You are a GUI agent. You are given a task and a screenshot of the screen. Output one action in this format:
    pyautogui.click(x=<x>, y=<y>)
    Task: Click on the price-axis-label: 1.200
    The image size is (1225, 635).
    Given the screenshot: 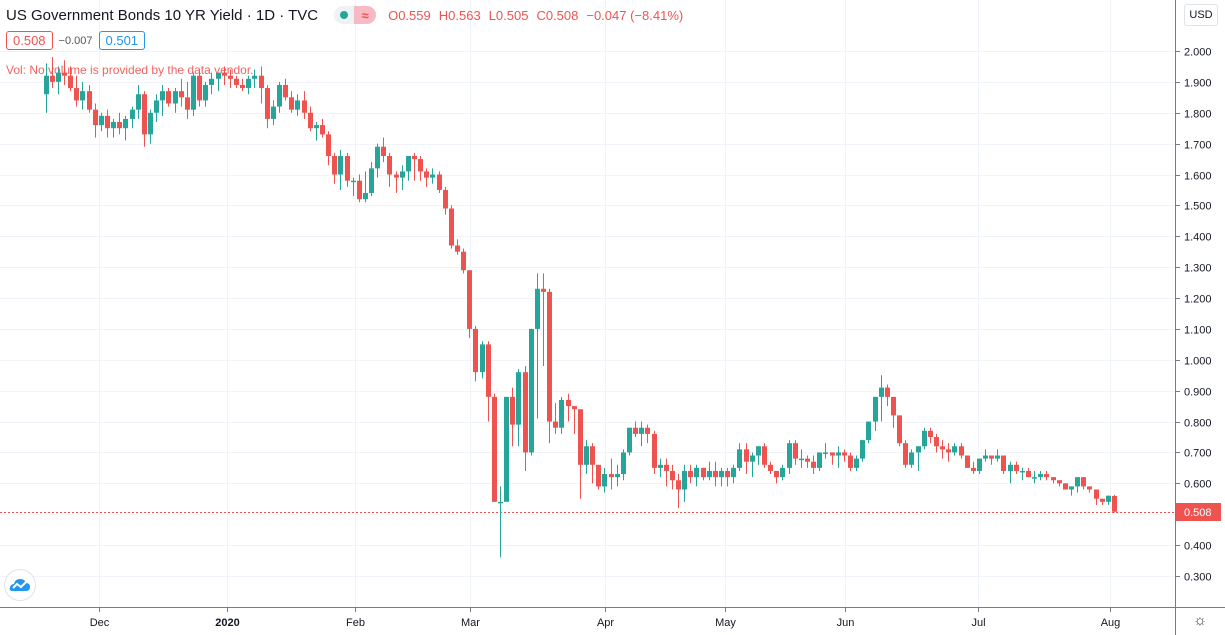 What is the action you would take?
    pyautogui.click(x=1198, y=300)
    